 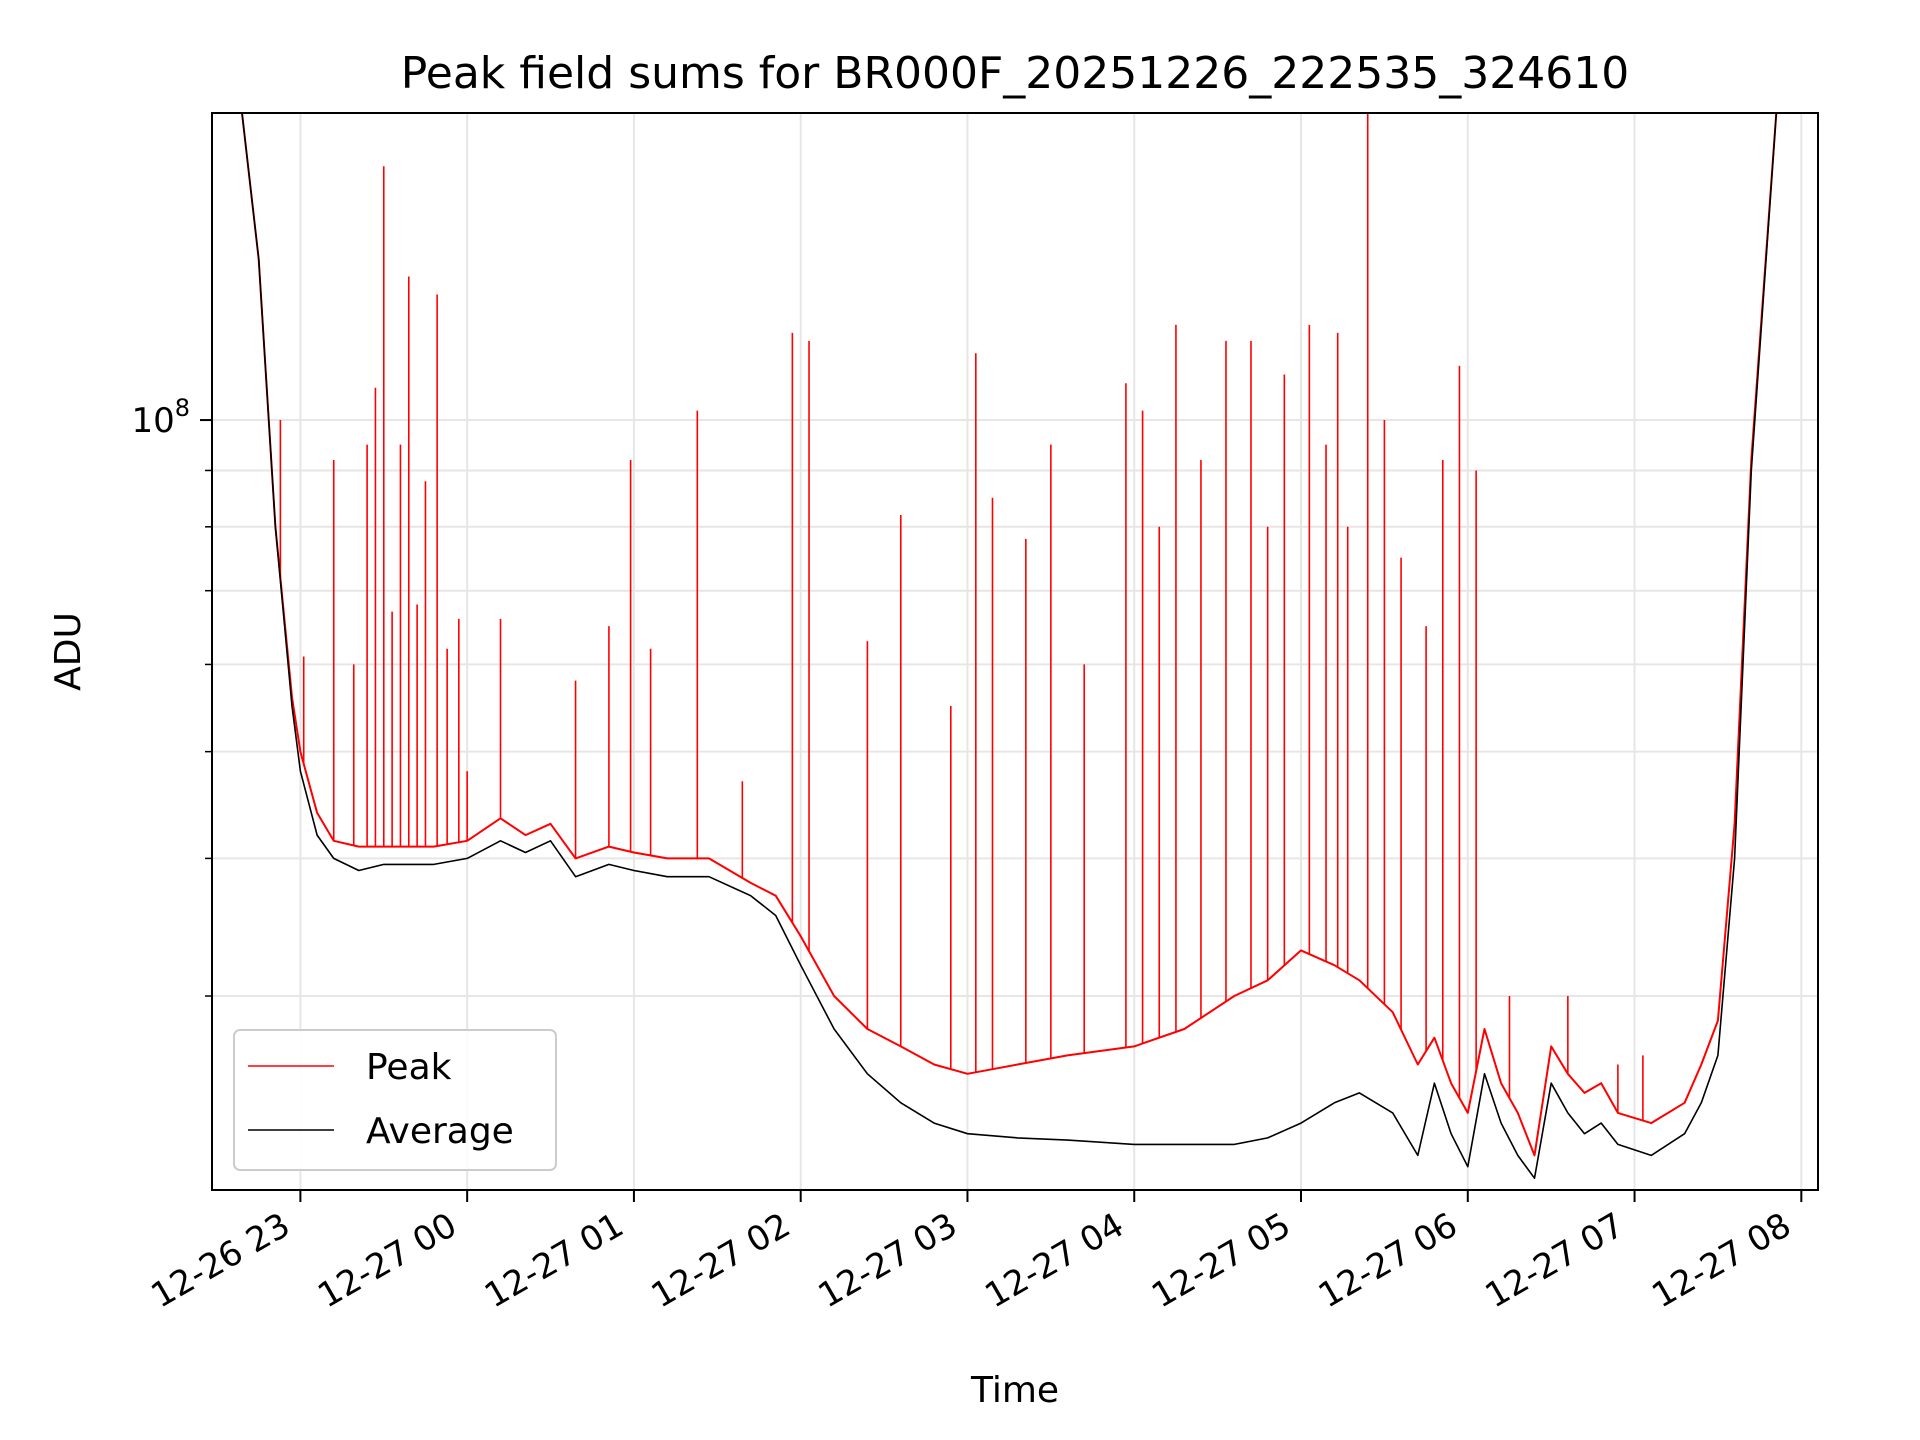 I want to click on y-tick-label: 108, so click(x=160, y=417).